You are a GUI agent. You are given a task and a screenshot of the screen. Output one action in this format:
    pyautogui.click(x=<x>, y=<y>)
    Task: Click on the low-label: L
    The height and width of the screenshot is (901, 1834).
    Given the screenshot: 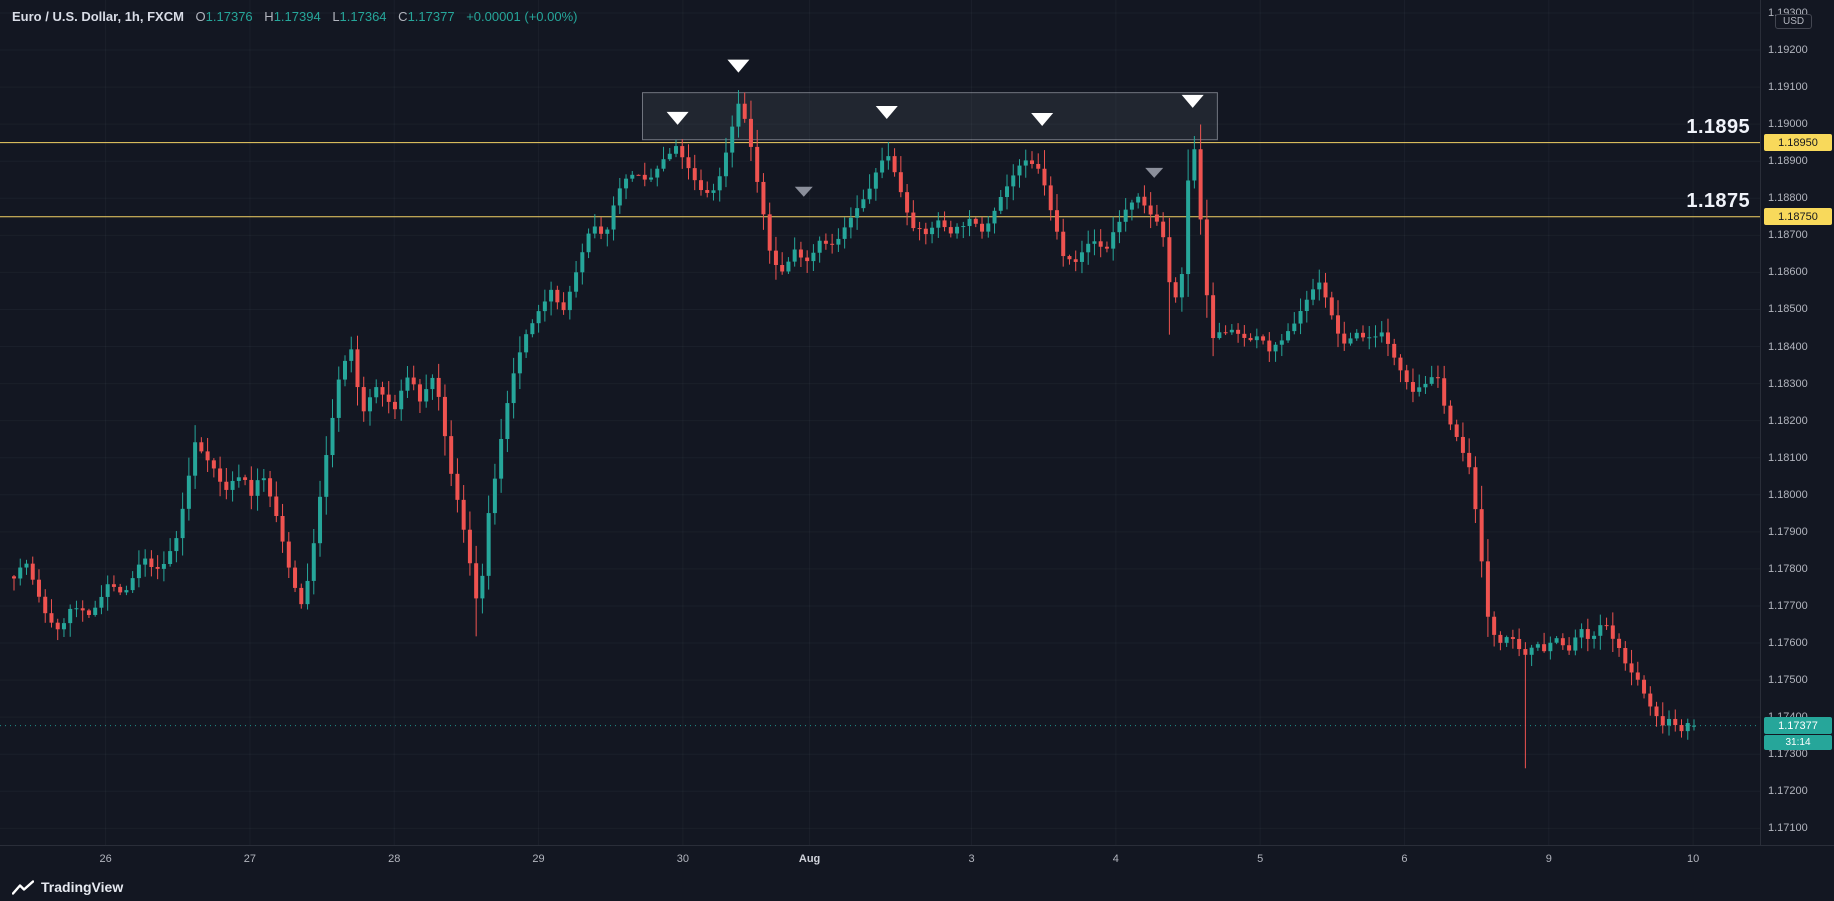 What is the action you would take?
    pyautogui.click(x=336, y=16)
    